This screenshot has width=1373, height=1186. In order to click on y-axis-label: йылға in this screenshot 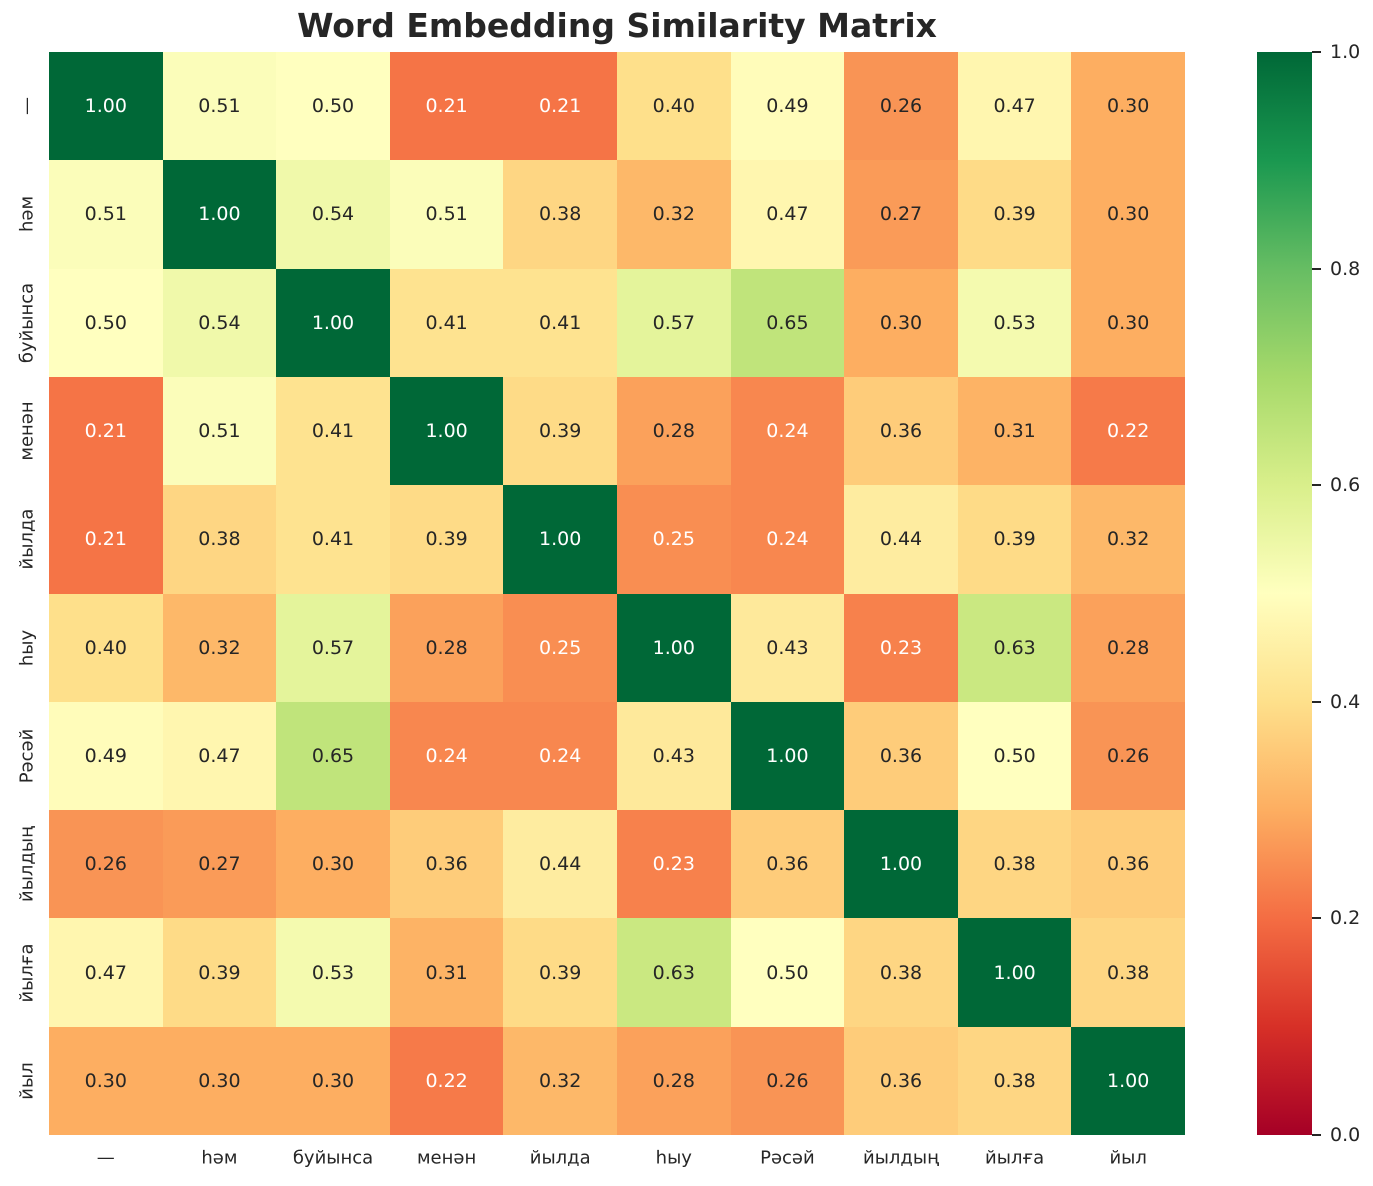, I will do `click(27, 973)`.